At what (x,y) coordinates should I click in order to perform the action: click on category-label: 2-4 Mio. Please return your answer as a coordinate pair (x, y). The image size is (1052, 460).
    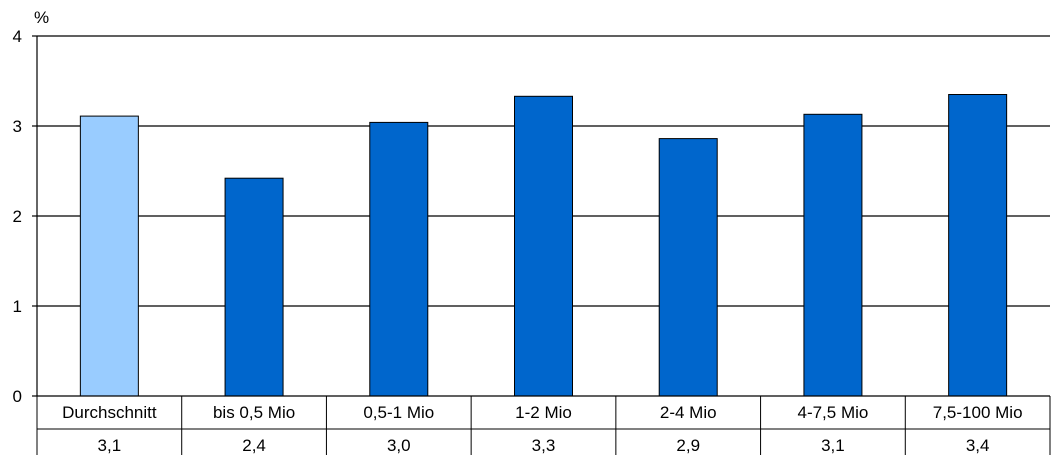
    Looking at the image, I should click on (688, 412).